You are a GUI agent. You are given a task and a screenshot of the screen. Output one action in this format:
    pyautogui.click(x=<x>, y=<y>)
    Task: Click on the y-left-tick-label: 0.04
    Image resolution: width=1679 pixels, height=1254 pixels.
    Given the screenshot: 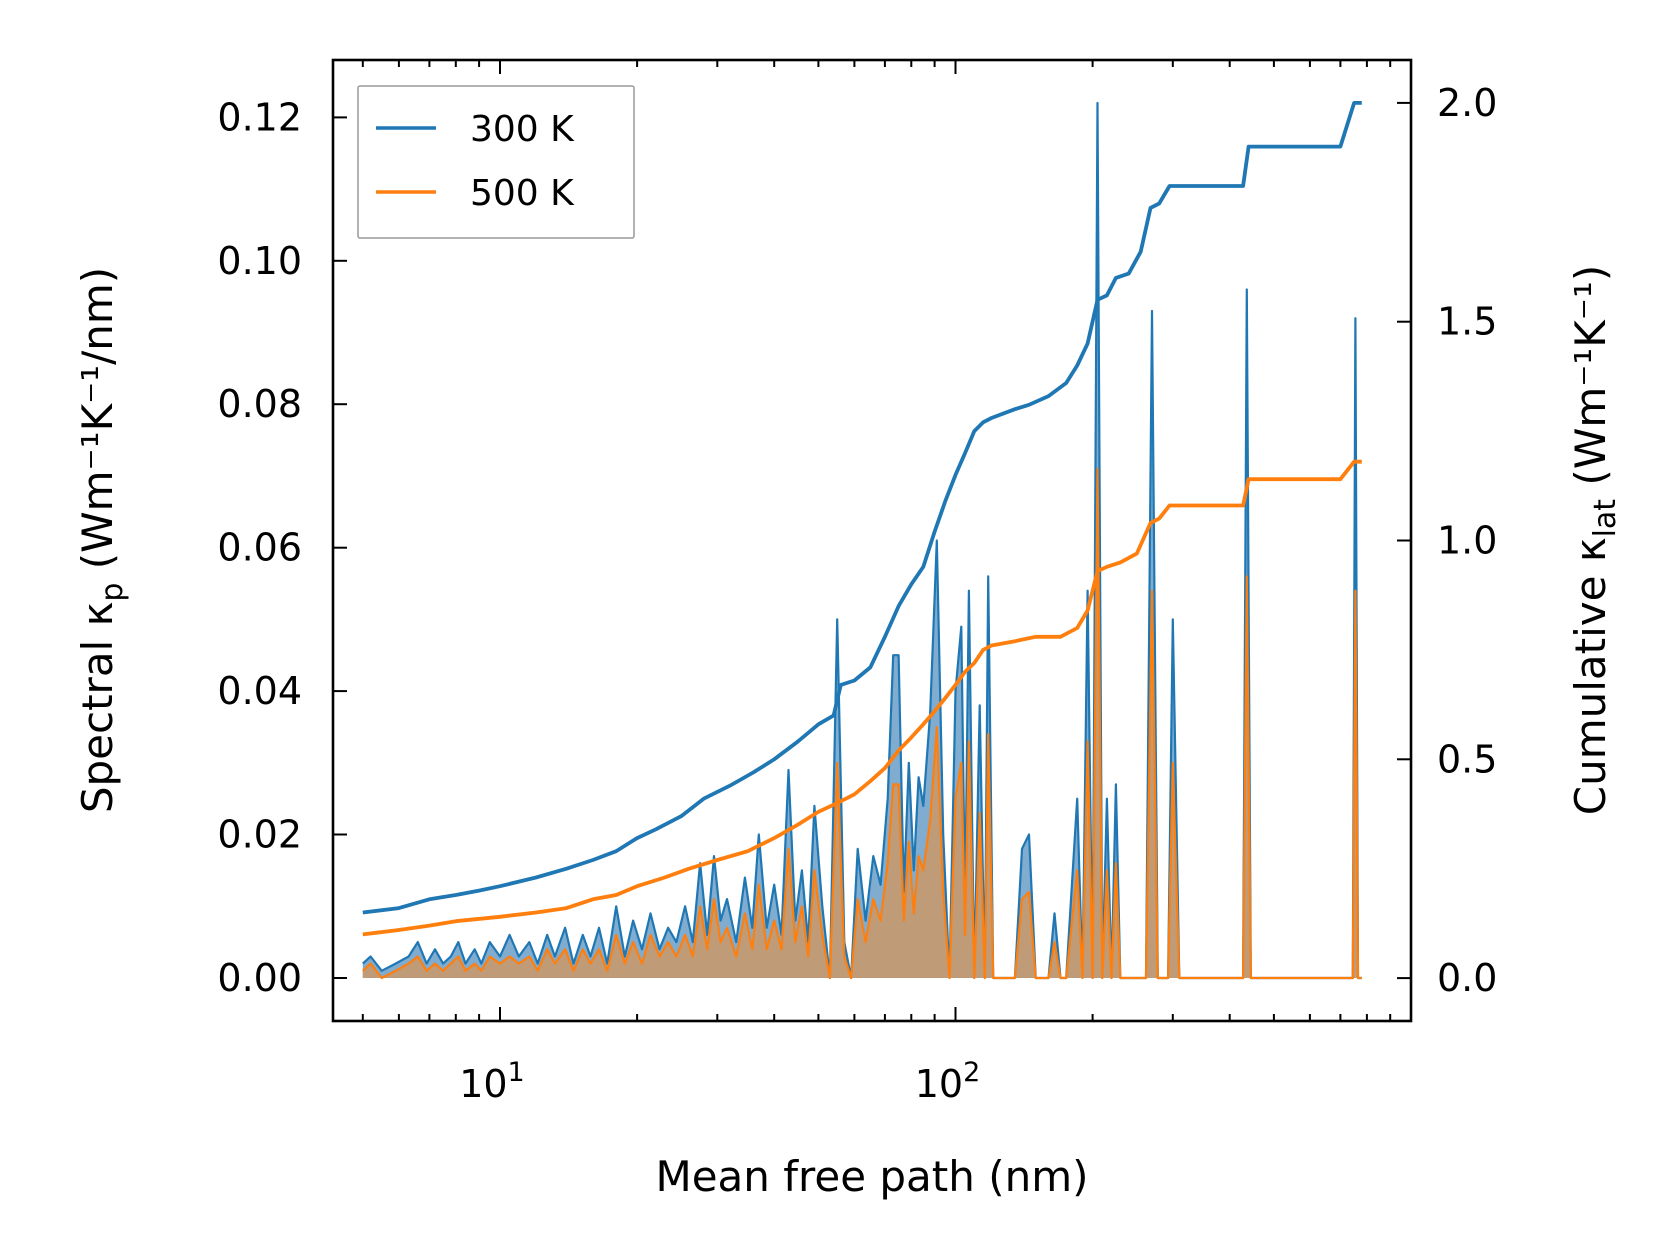 What is the action you would take?
    pyautogui.click(x=259, y=691)
    